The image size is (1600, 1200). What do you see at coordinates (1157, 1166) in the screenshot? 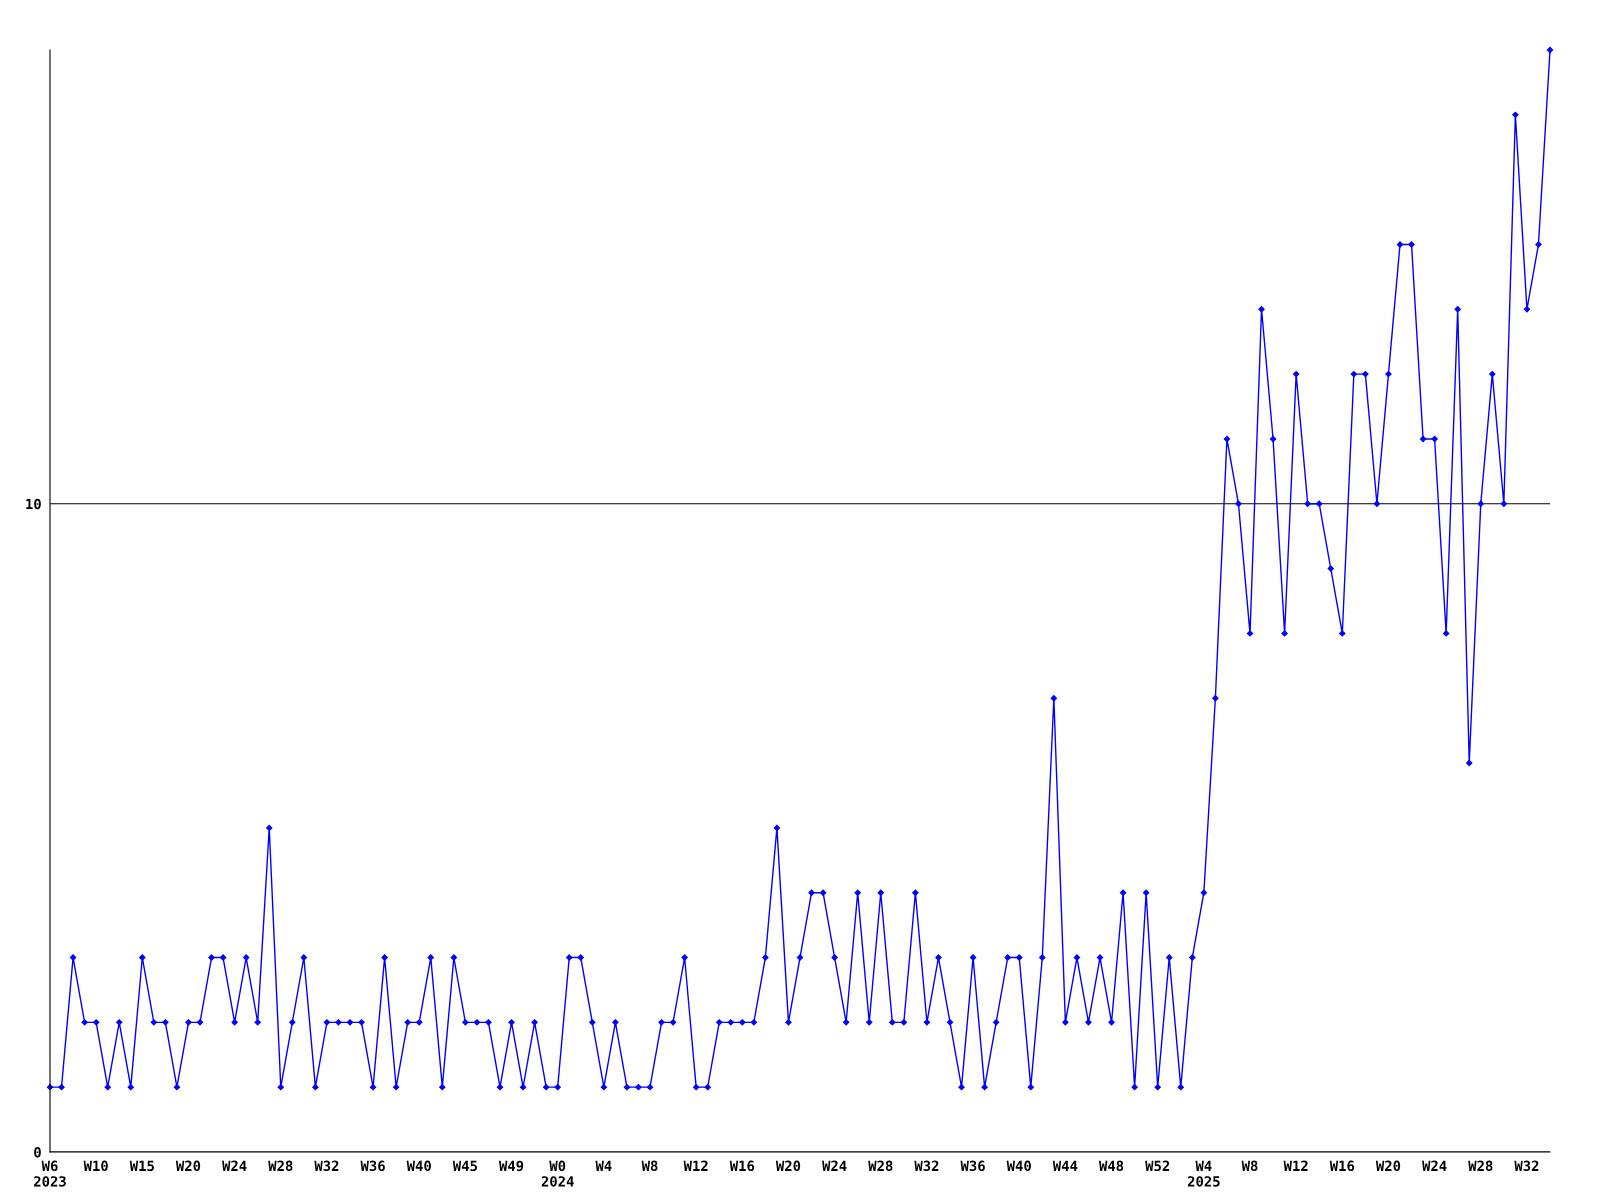
I see `x-tick-label: W52` at bounding box center [1157, 1166].